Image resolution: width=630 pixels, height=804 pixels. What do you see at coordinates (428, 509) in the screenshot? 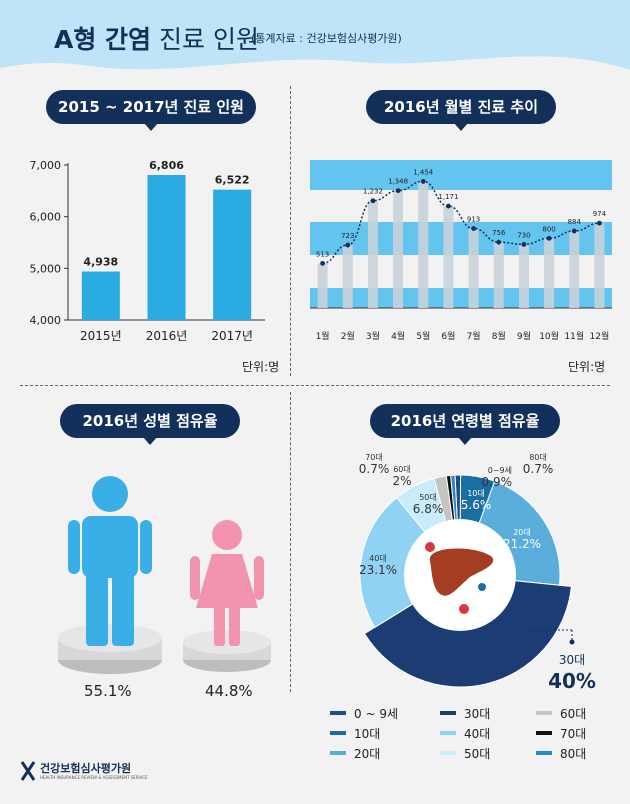
I see `slice-value: 6.8%` at bounding box center [428, 509].